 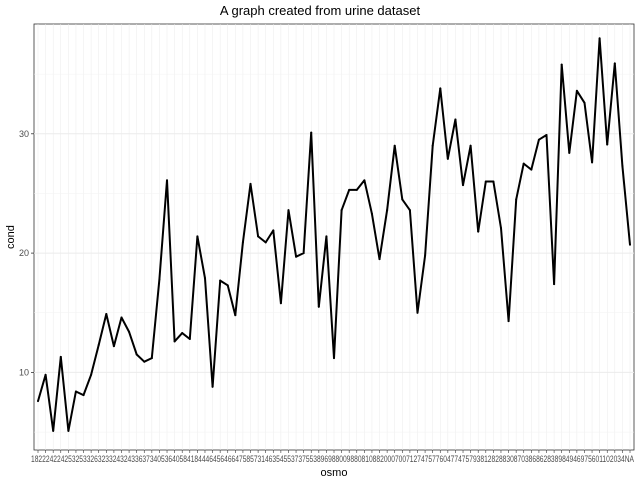 I want to click on y-tick-label: 30, so click(x=24, y=134).